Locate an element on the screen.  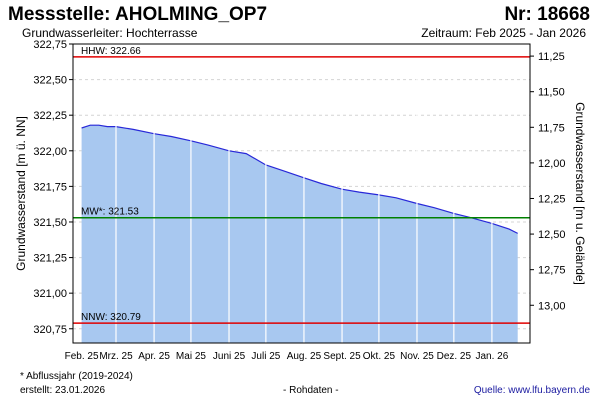
x-tick-label: Juni 25 is located at coordinates (229, 356).